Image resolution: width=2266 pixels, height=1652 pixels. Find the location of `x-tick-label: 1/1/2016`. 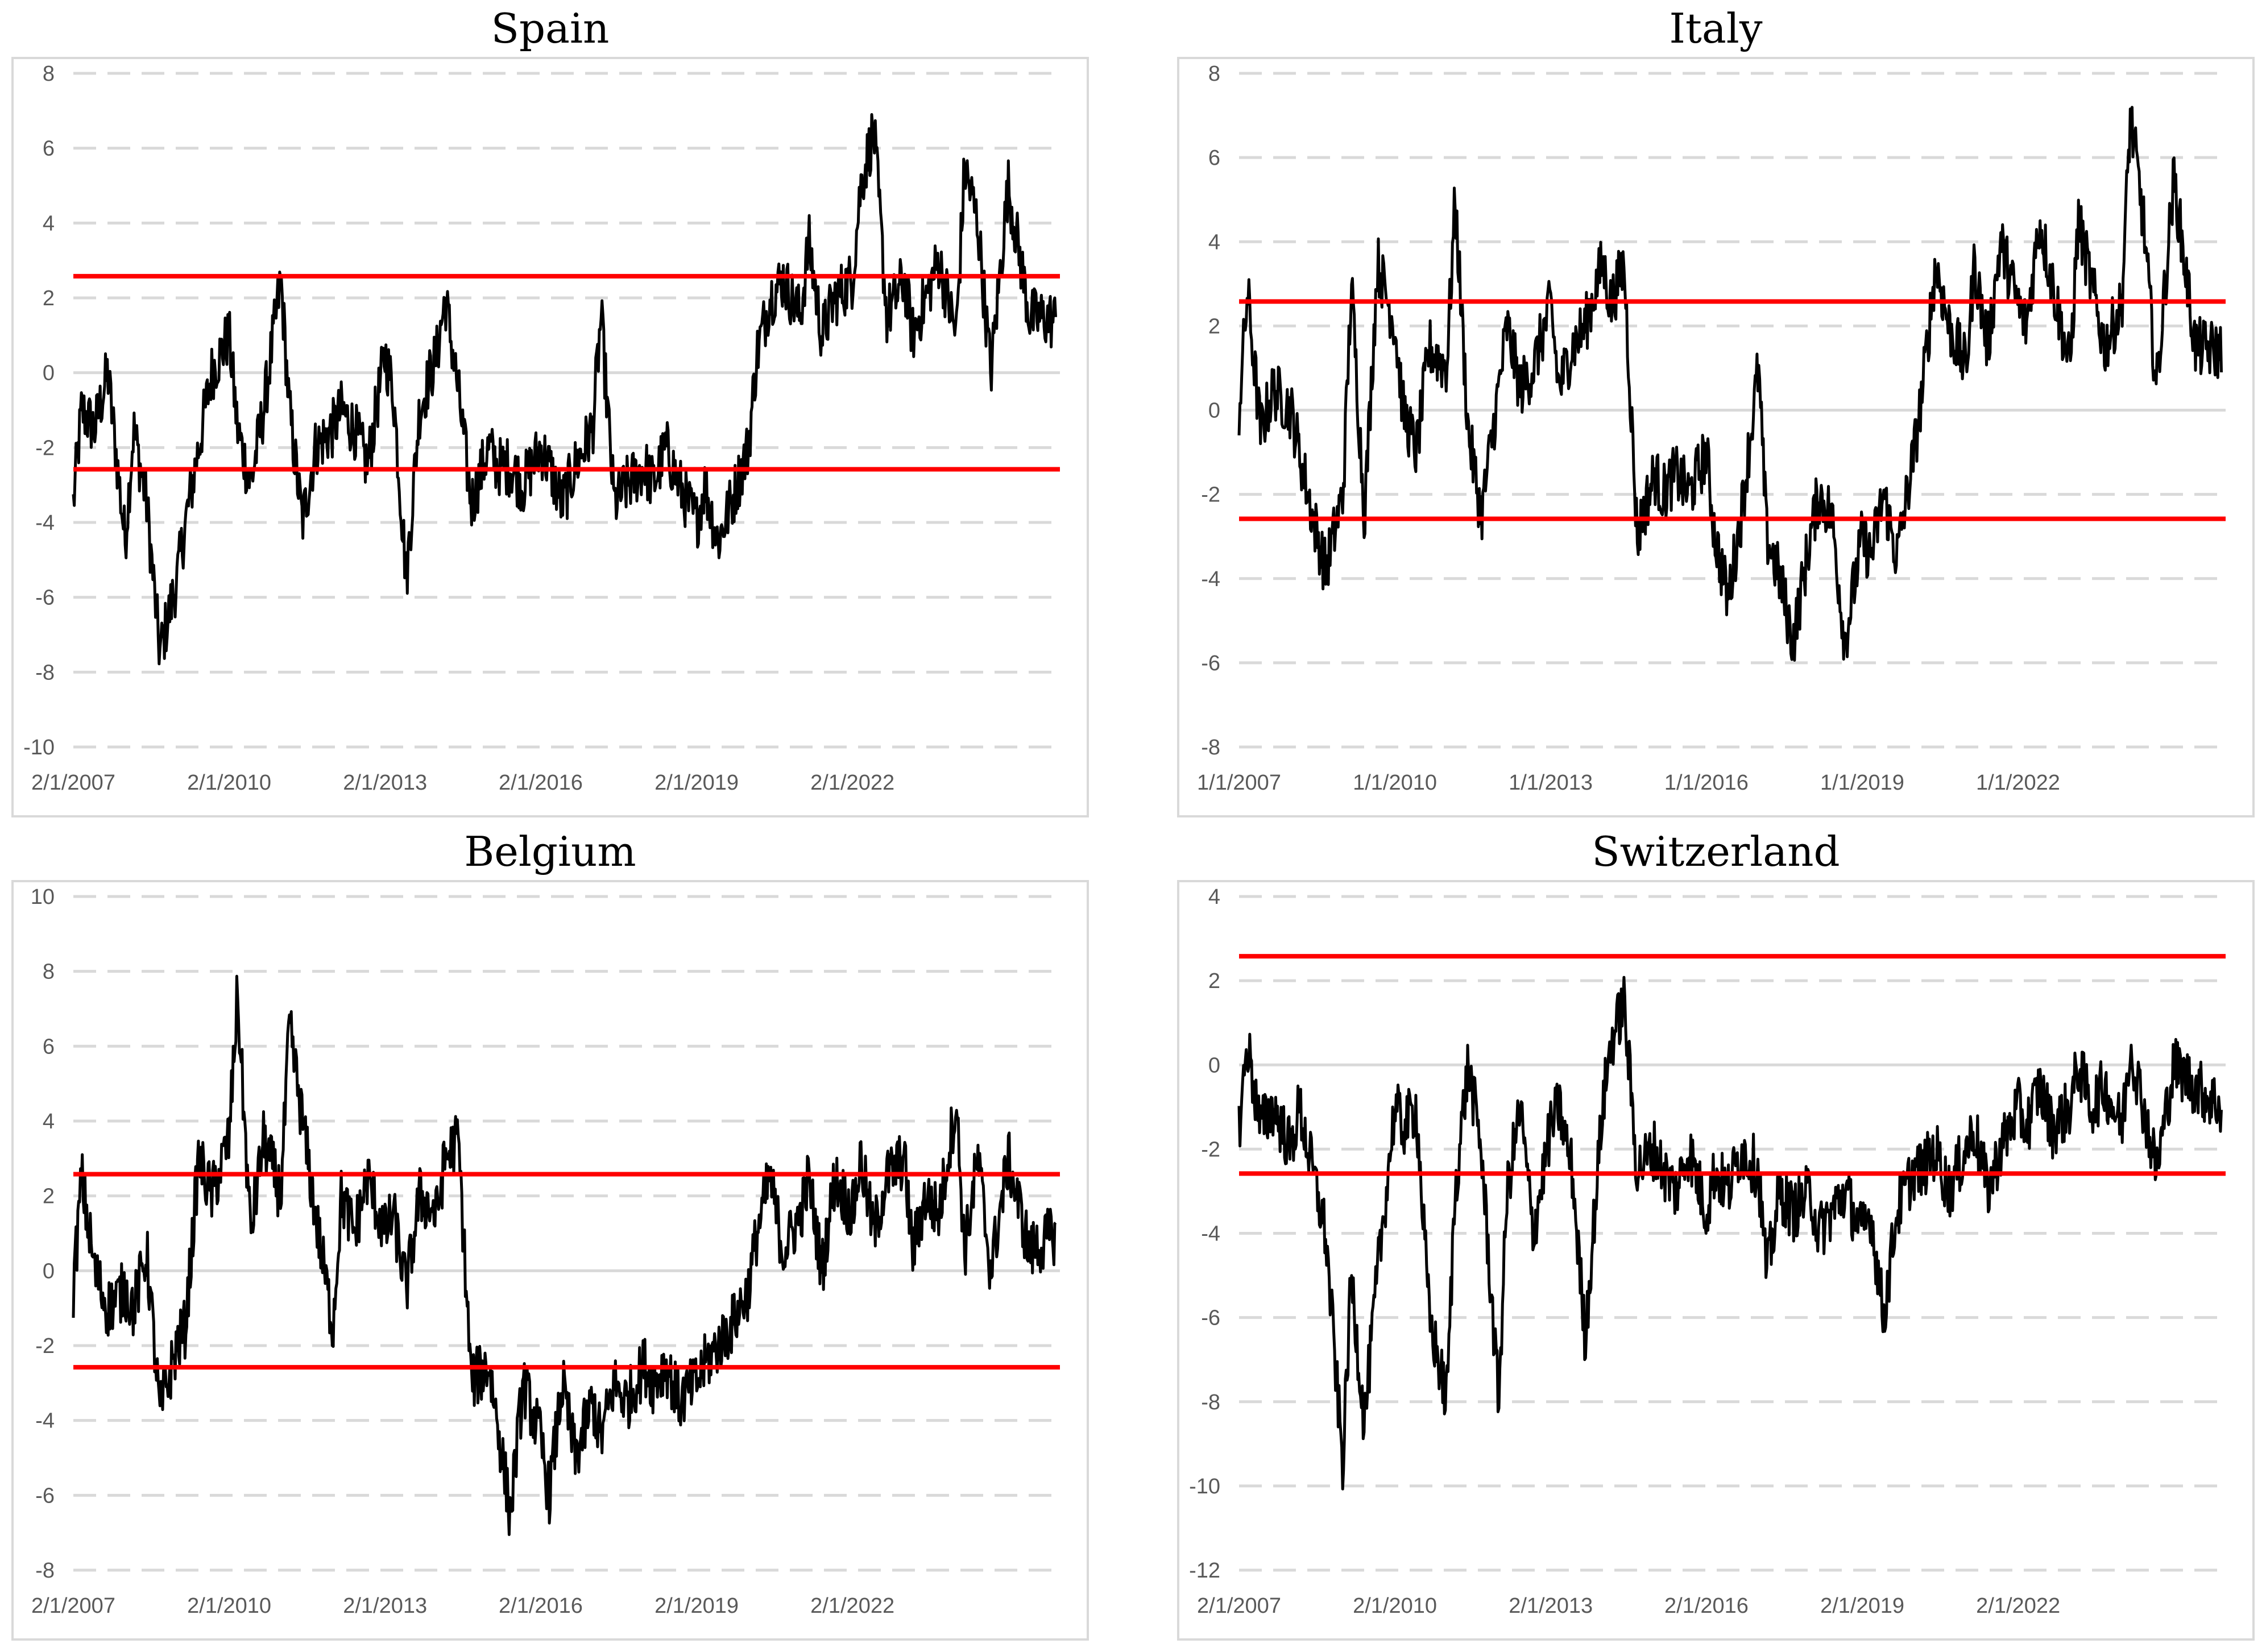

x-tick-label: 1/1/2016 is located at coordinates (1706, 783).